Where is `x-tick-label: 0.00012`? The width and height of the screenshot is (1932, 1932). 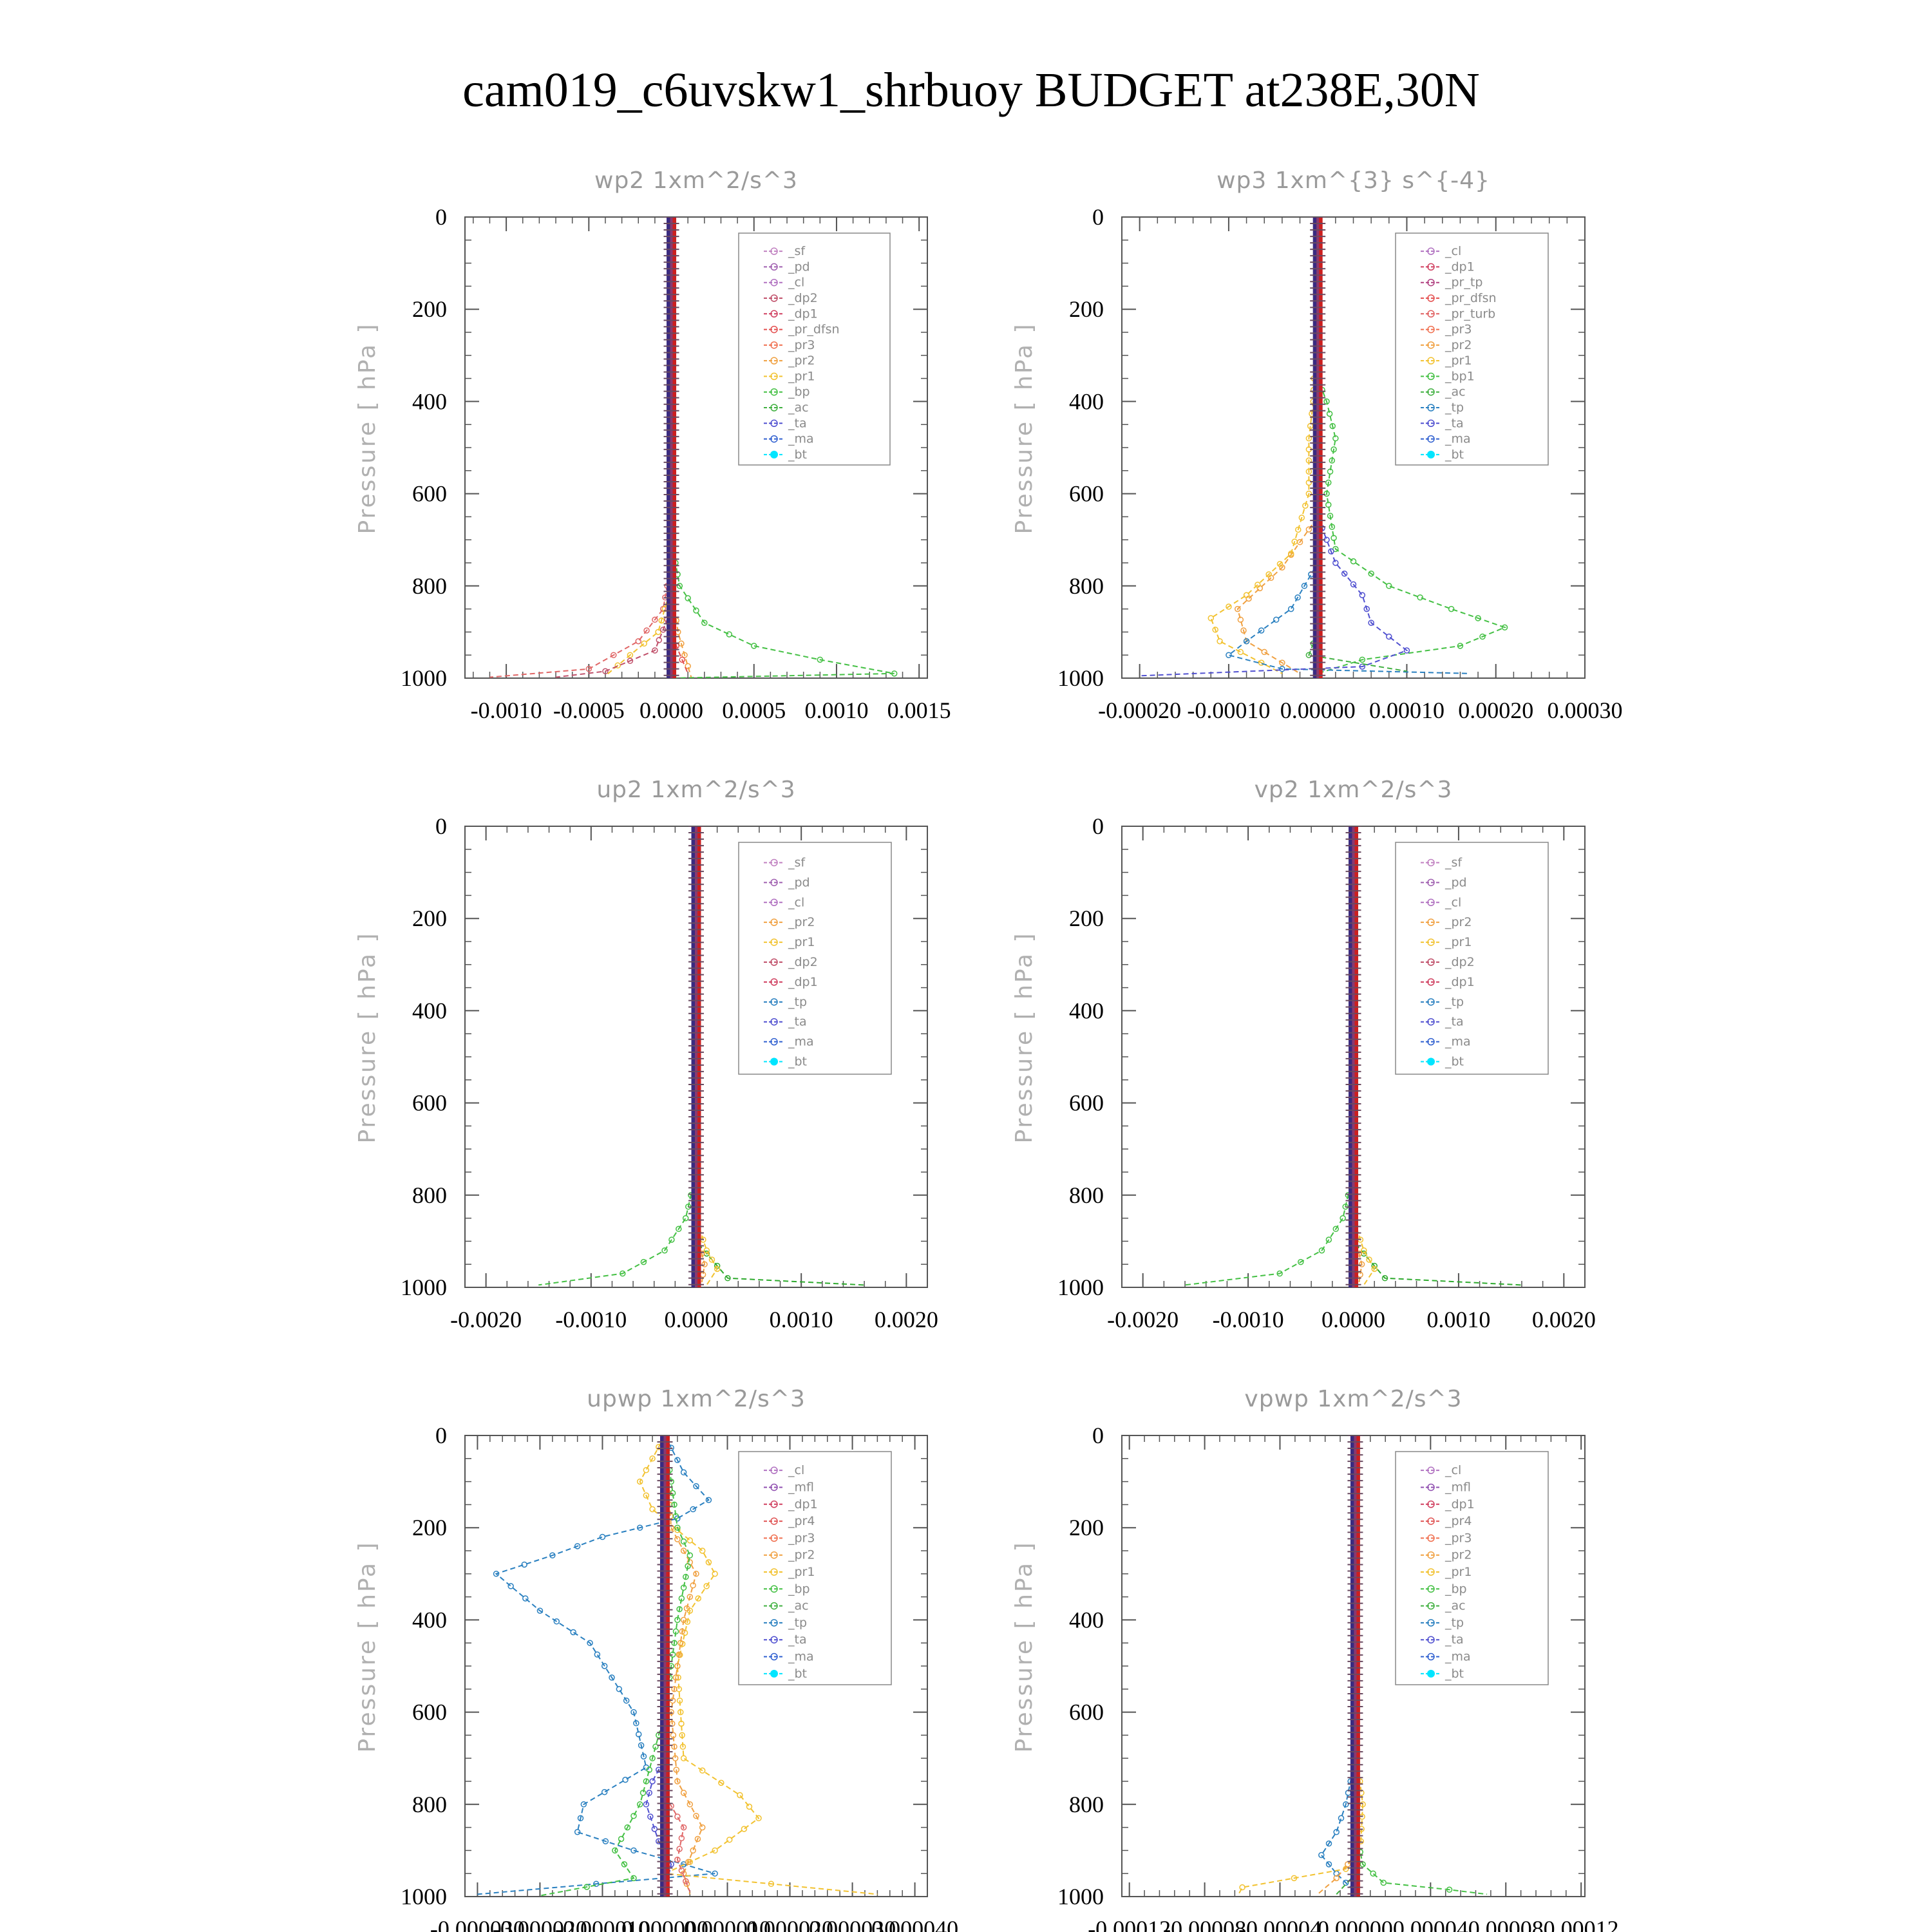 x-tick-label: 0.00012 is located at coordinates (1581, 1924).